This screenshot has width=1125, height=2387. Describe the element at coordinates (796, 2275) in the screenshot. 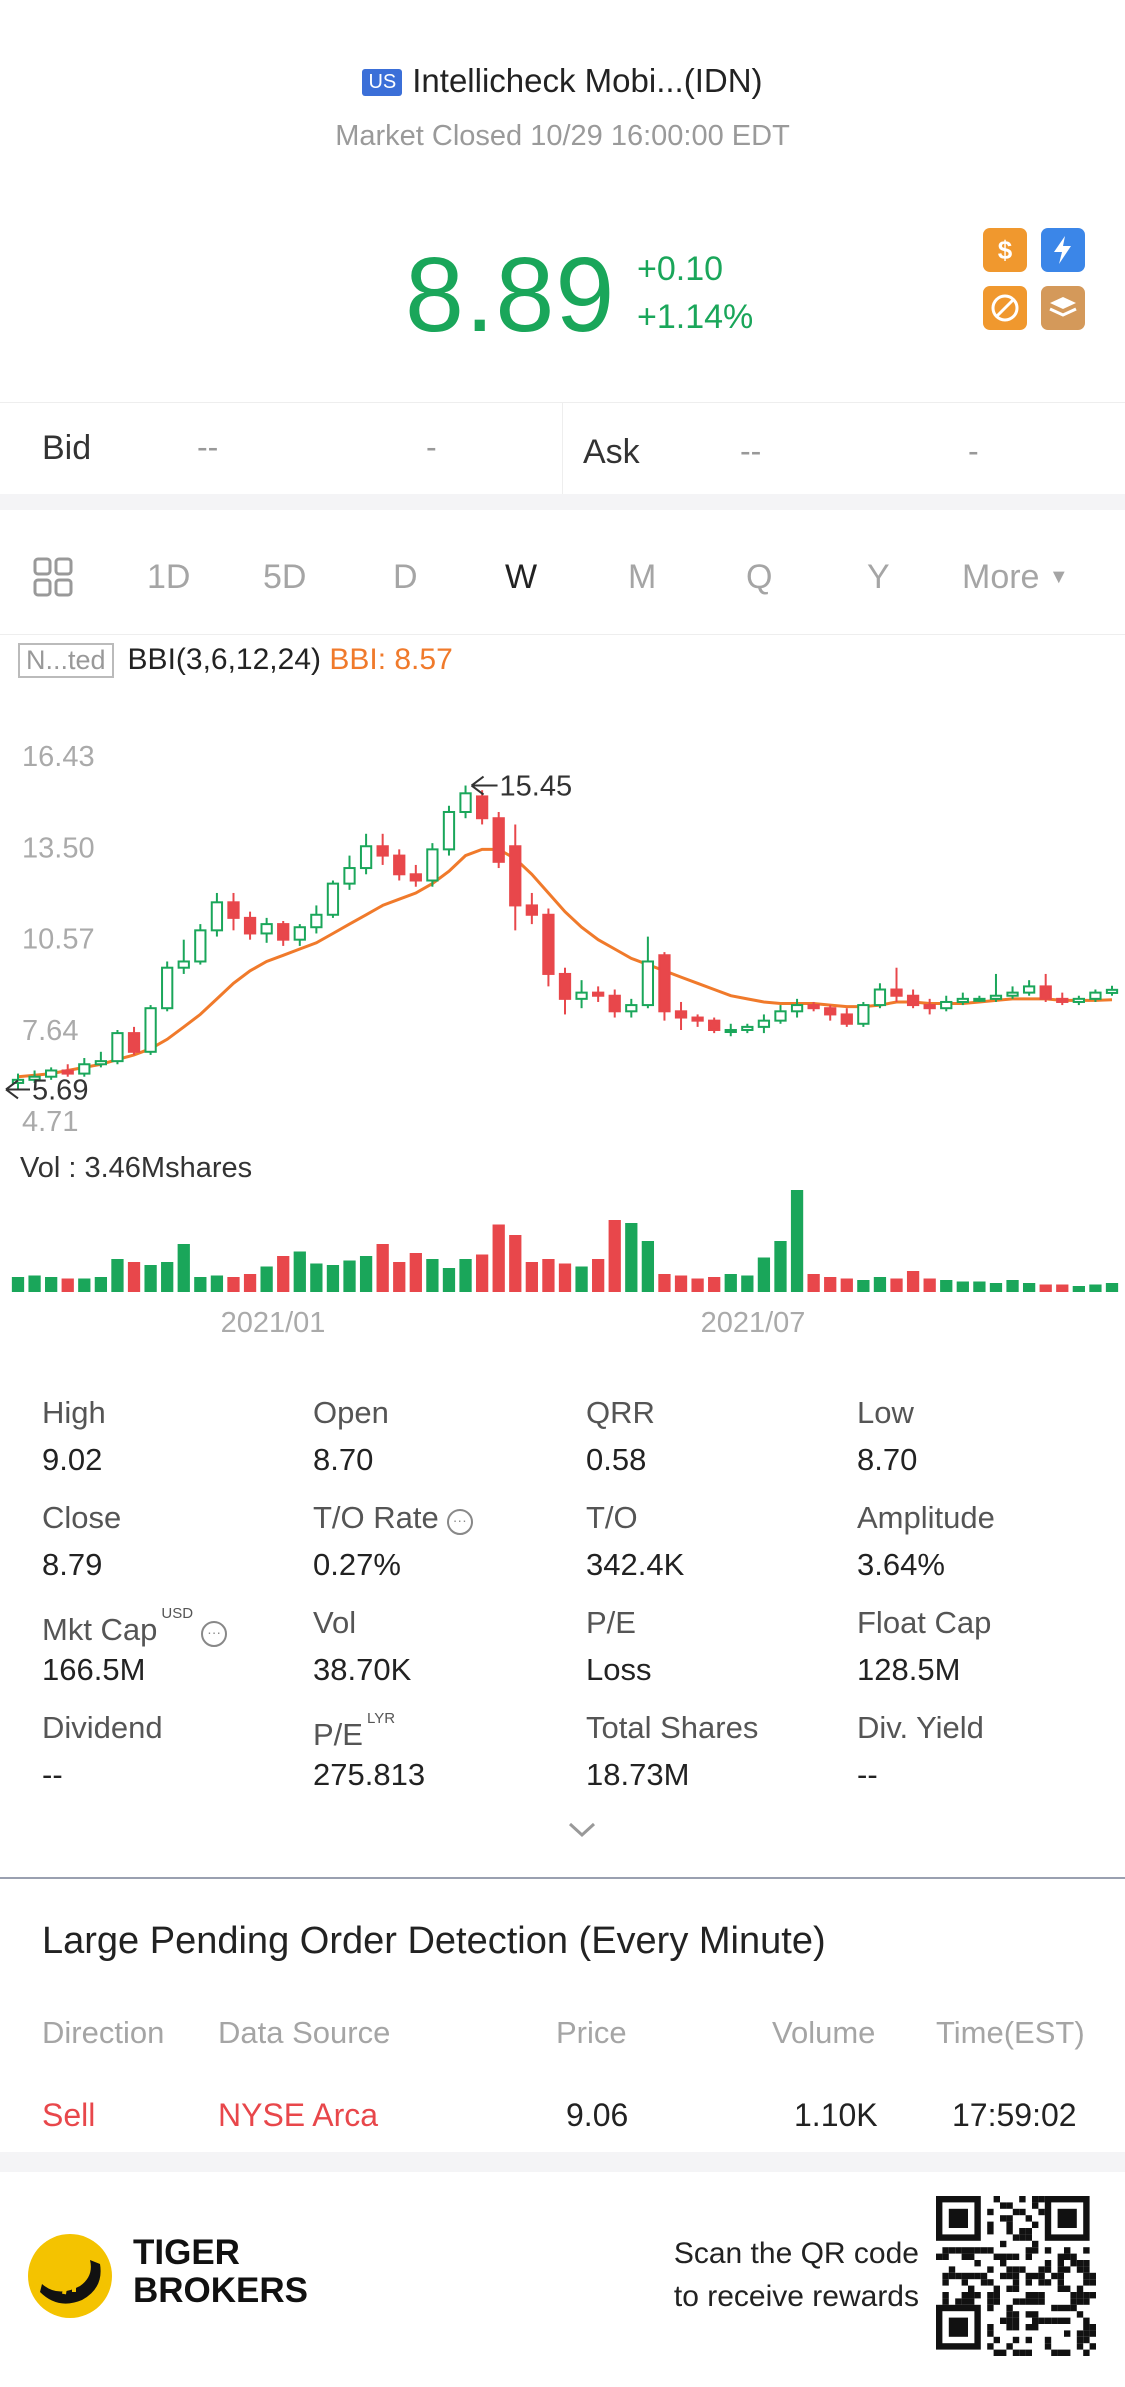

I see `scan-text: Scan the QR code to receive rewards` at that location.